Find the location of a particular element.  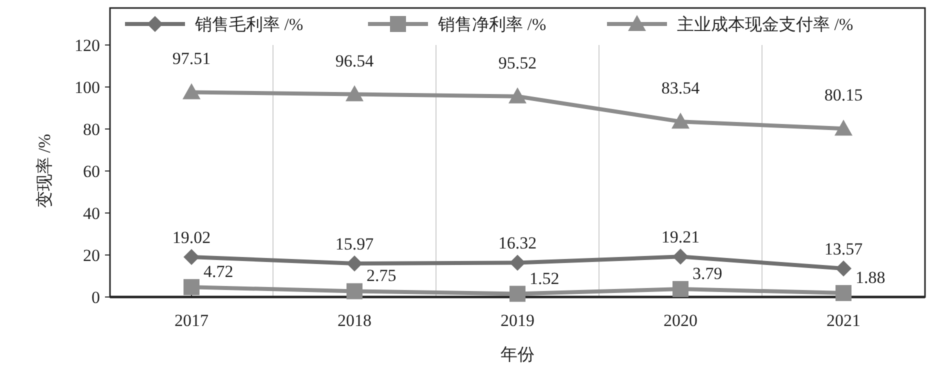

data-label: 1.88 is located at coordinates (871, 278).